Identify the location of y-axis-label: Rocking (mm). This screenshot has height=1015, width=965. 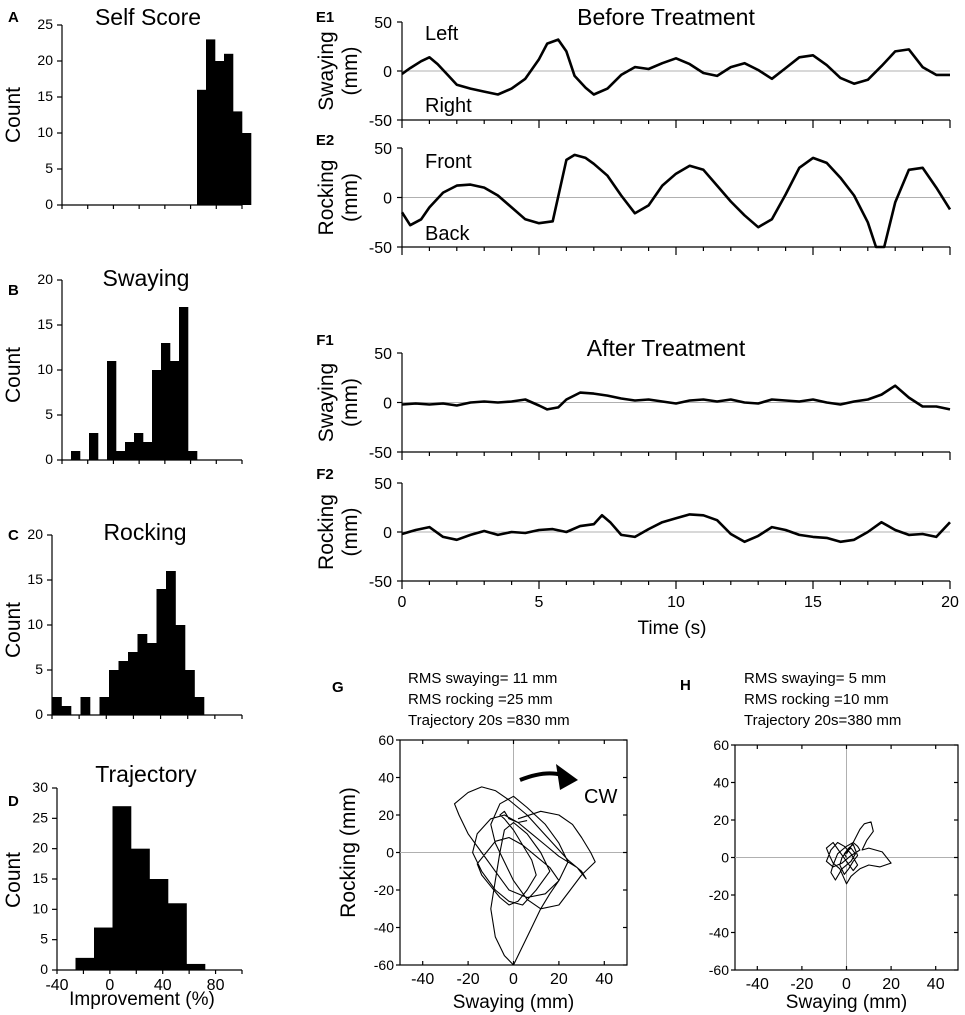
(348, 852).